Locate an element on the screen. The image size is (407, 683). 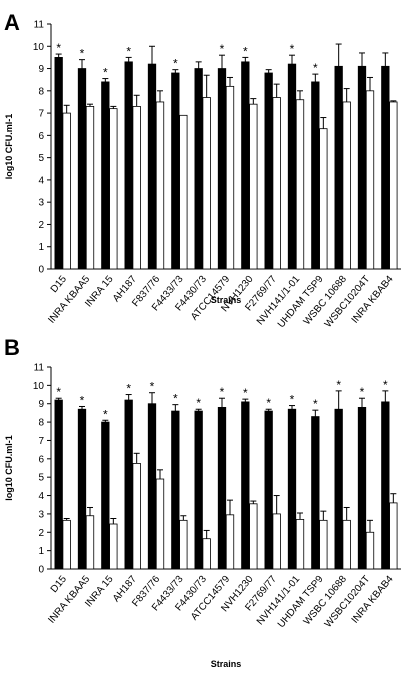
y-axis-title: log10 CFU.ml-1 is located at coordinates (9, 468).